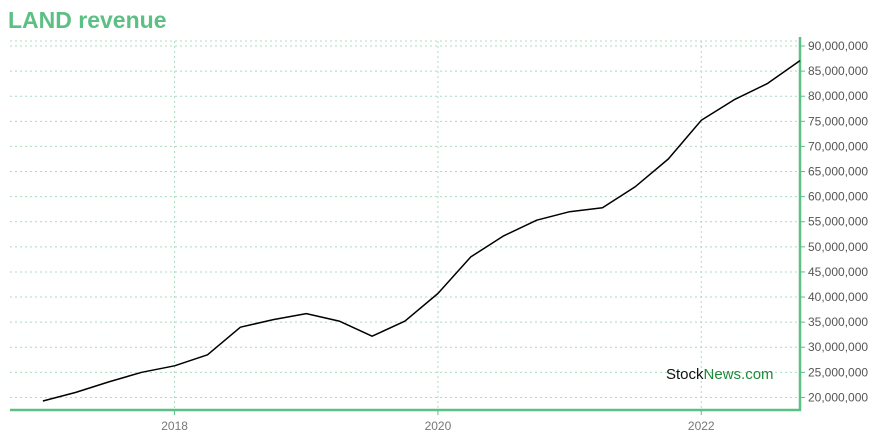  What do you see at coordinates (838, 96) in the screenshot?
I see `y-tick-label: 80,000,000` at bounding box center [838, 96].